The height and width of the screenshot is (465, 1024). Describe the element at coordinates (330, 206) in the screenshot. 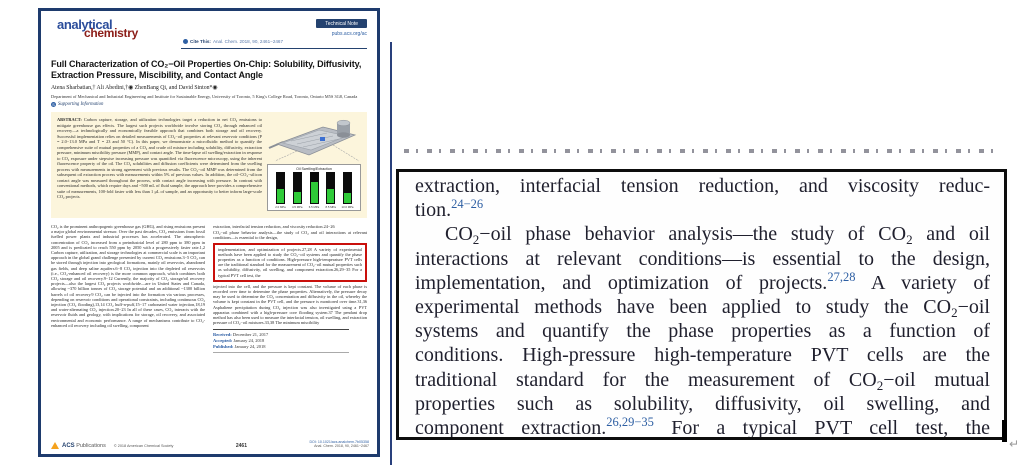

I see `bar-label: 8.5 MPa` at that location.